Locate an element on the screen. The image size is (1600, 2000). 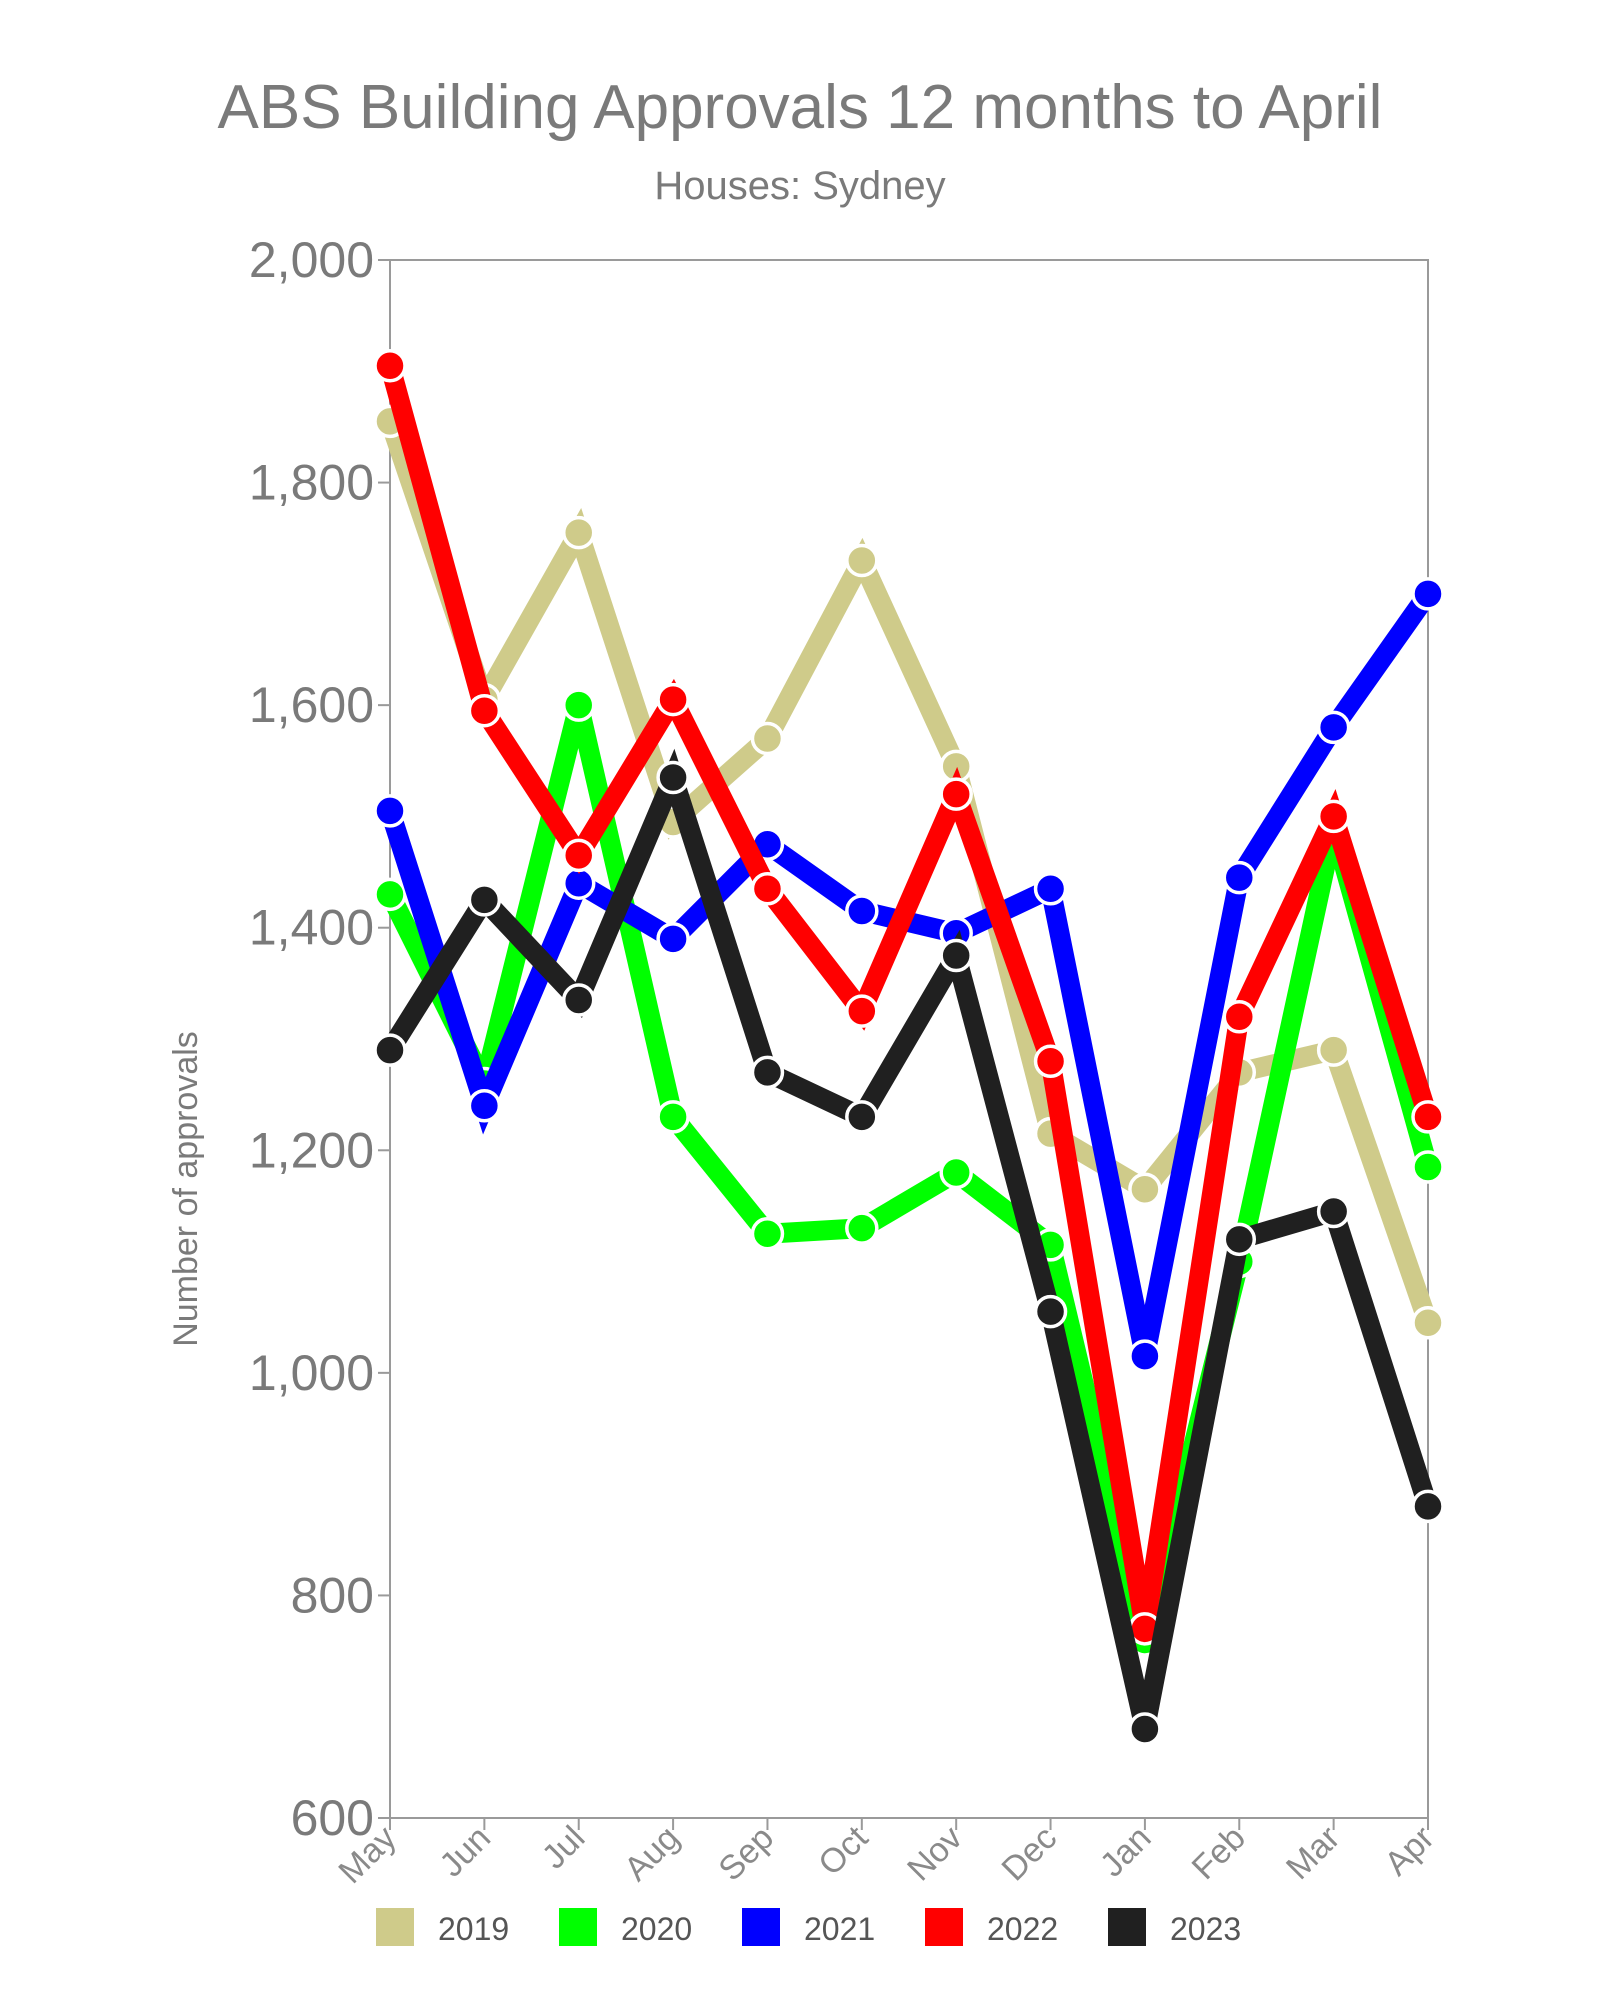
x-tick-label: Sep is located at coordinates (746, 1854).